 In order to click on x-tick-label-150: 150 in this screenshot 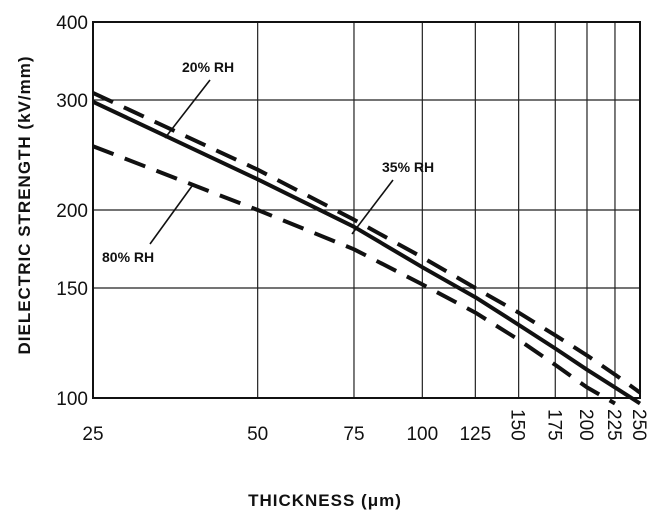, I will do `click(517, 425)`.